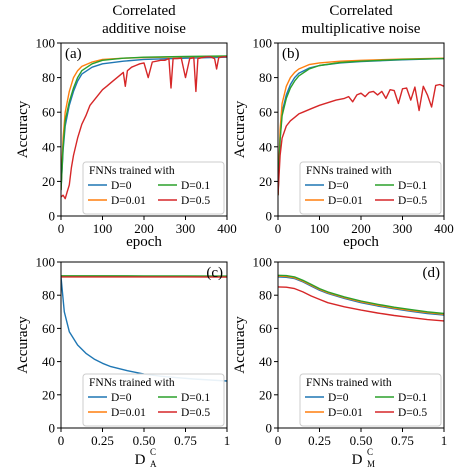 The width and height of the screenshot is (474, 474). Describe the element at coordinates (214, 273) in the screenshot. I see `panel-label: (c)` at that location.